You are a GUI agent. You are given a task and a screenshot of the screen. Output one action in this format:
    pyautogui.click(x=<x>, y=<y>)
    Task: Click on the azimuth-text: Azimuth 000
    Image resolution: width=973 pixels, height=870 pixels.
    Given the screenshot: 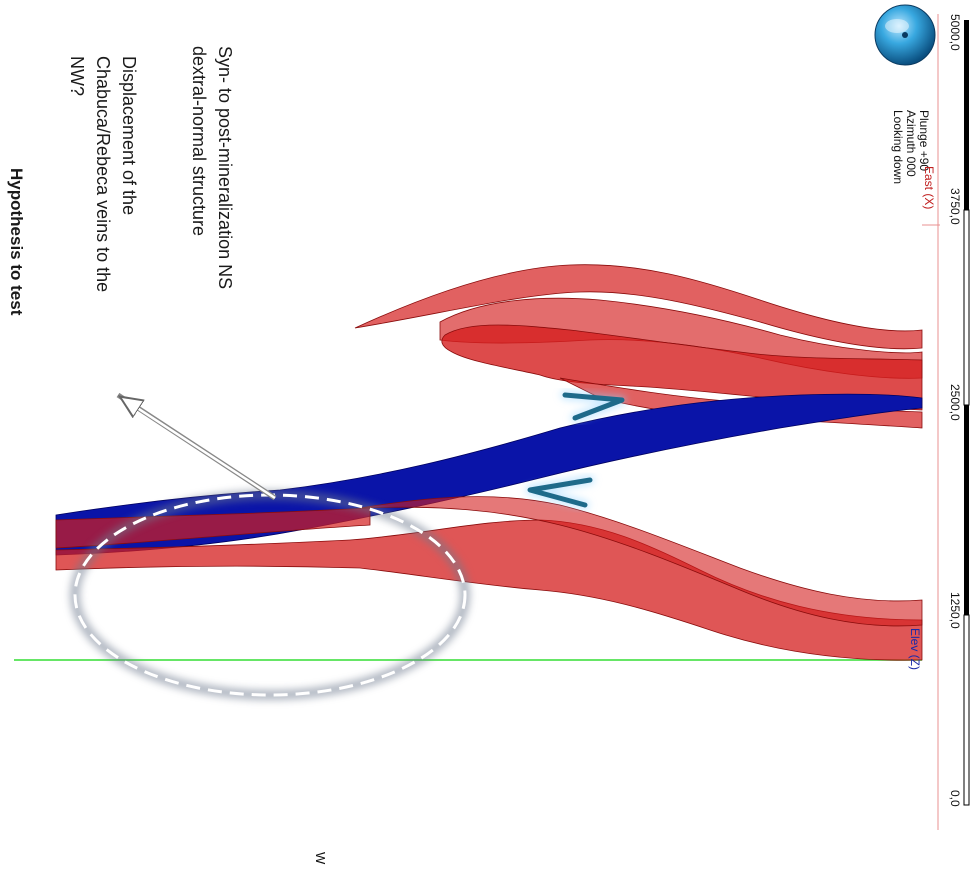 What is the action you would take?
    pyautogui.click(x=911, y=143)
    